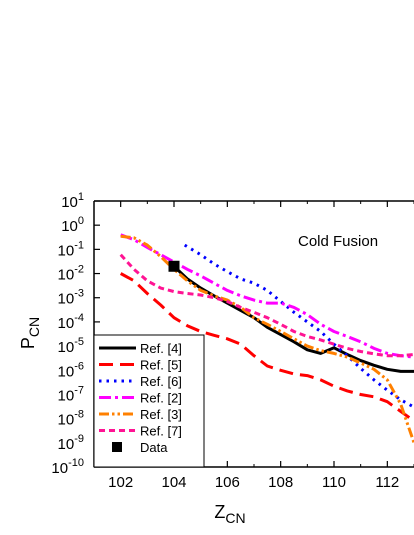 Image resolution: width=414 pixels, height=535 pixels. What do you see at coordinates (67, 467) in the screenshot?
I see `y-tick-label: 10⁻¹⁰` at bounding box center [67, 467].